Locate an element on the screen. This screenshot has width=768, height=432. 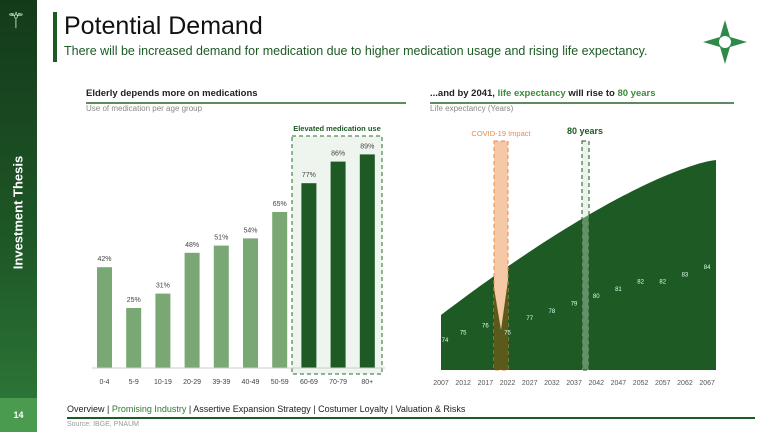
left-caption: Use of medication per age group is located at coordinates (144, 108).